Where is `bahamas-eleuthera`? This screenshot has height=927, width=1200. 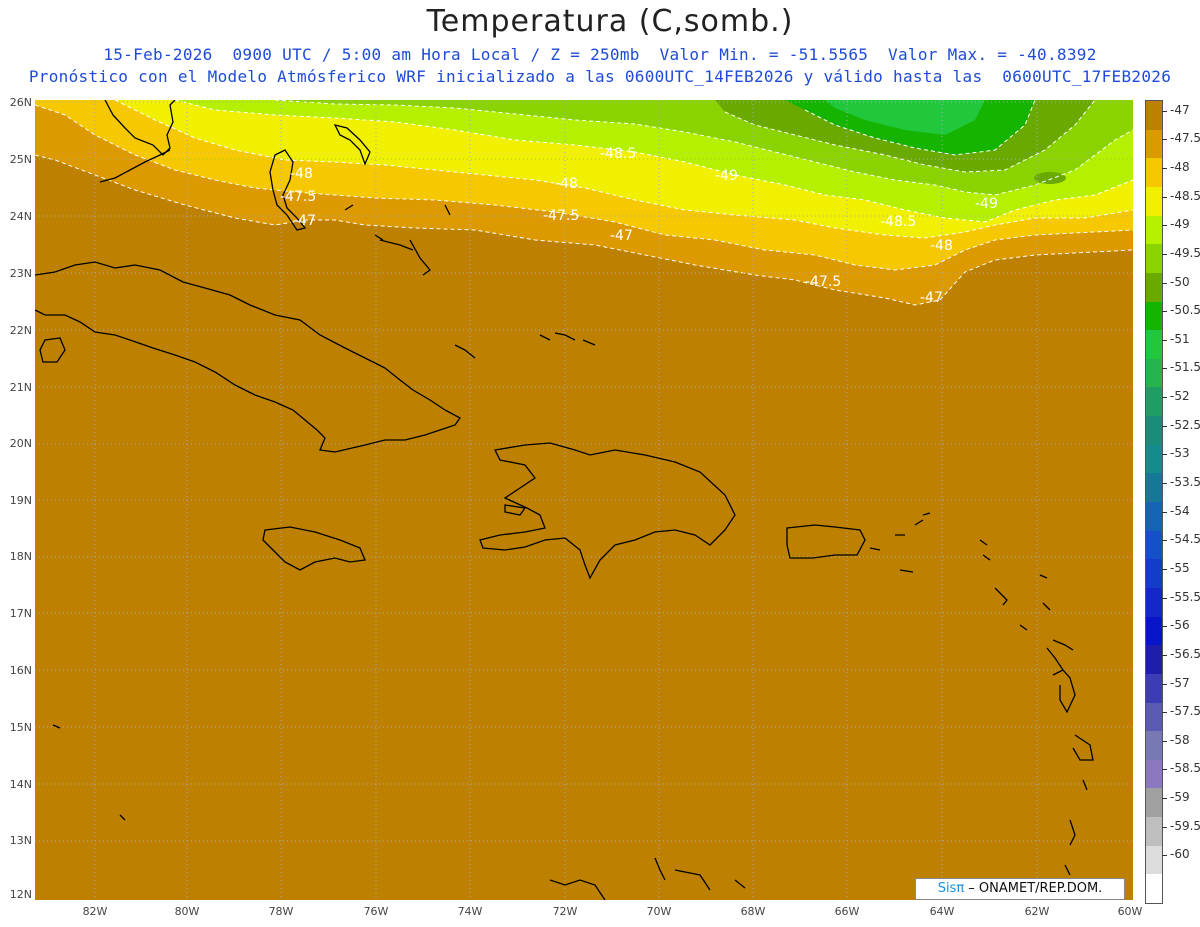
bahamas-eleuthera is located at coordinates (352, 145).